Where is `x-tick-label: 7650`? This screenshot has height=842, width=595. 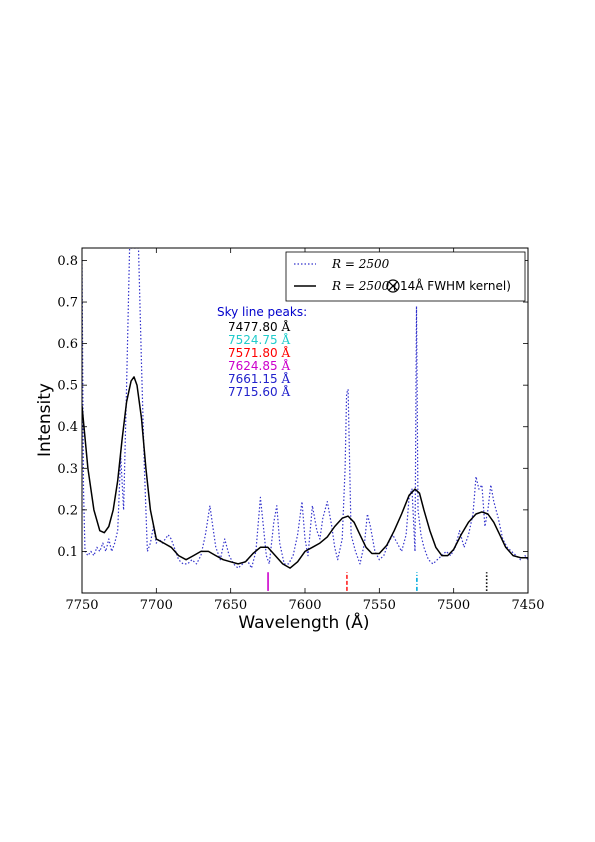
x-tick-label: 7650 is located at coordinates (230, 605).